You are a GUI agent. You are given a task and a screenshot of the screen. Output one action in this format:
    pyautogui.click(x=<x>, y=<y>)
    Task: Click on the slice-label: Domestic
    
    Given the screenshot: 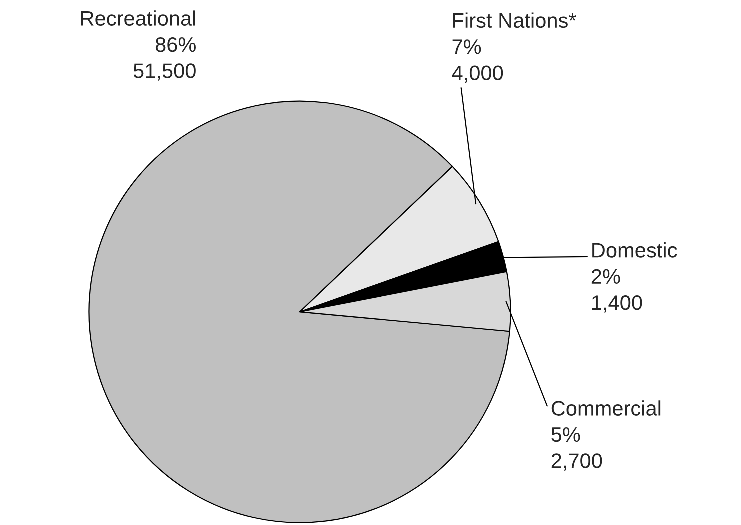 What is the action you would take?
    pyautogui.click(x=635, y=250)
    